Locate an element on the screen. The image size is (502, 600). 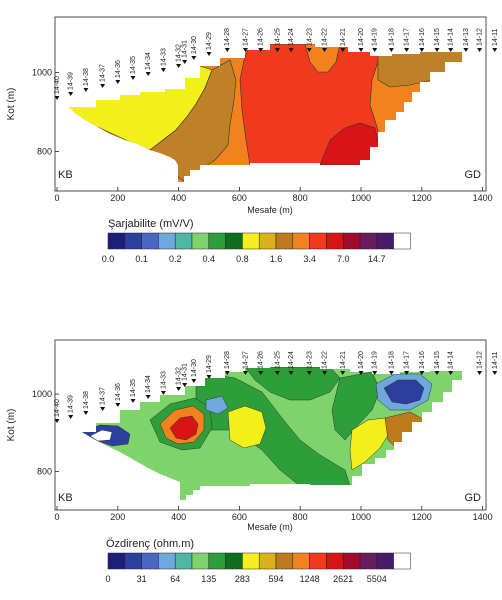
colorbar-label: 7.0 is located at coordinates (343, 259).